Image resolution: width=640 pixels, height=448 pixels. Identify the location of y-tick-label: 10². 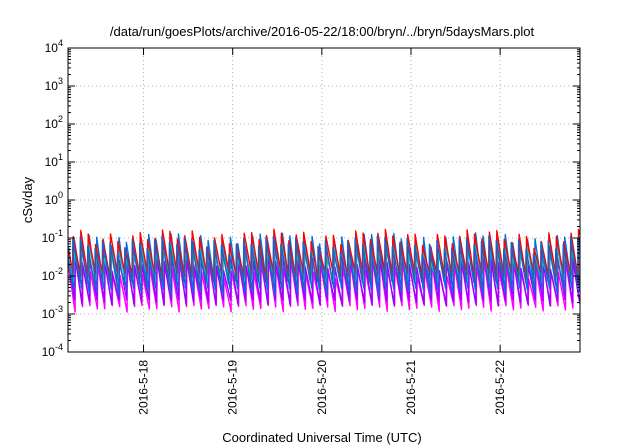
(54, 122).